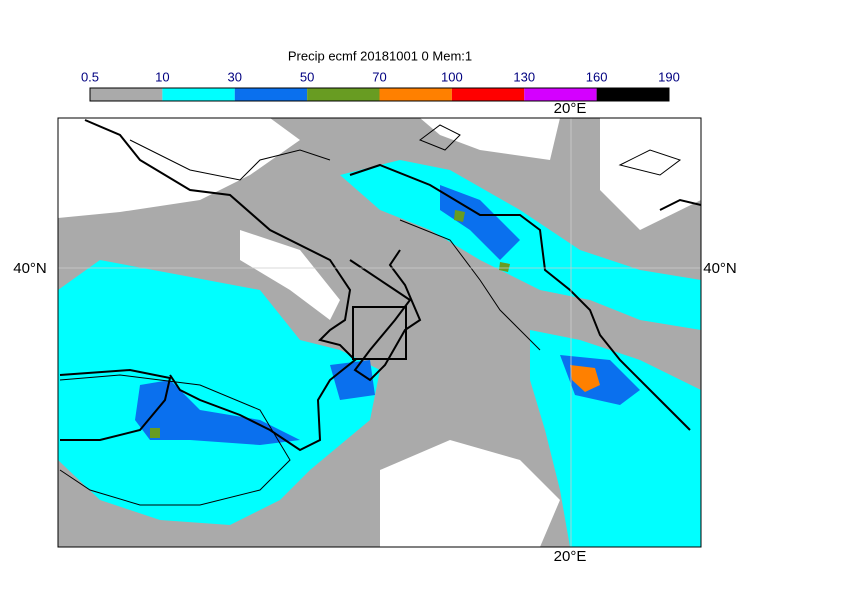 Image resolution: width=842 pixels, height=596 pixels. I want to click on colorbar-label: 50, so click(307, 76).